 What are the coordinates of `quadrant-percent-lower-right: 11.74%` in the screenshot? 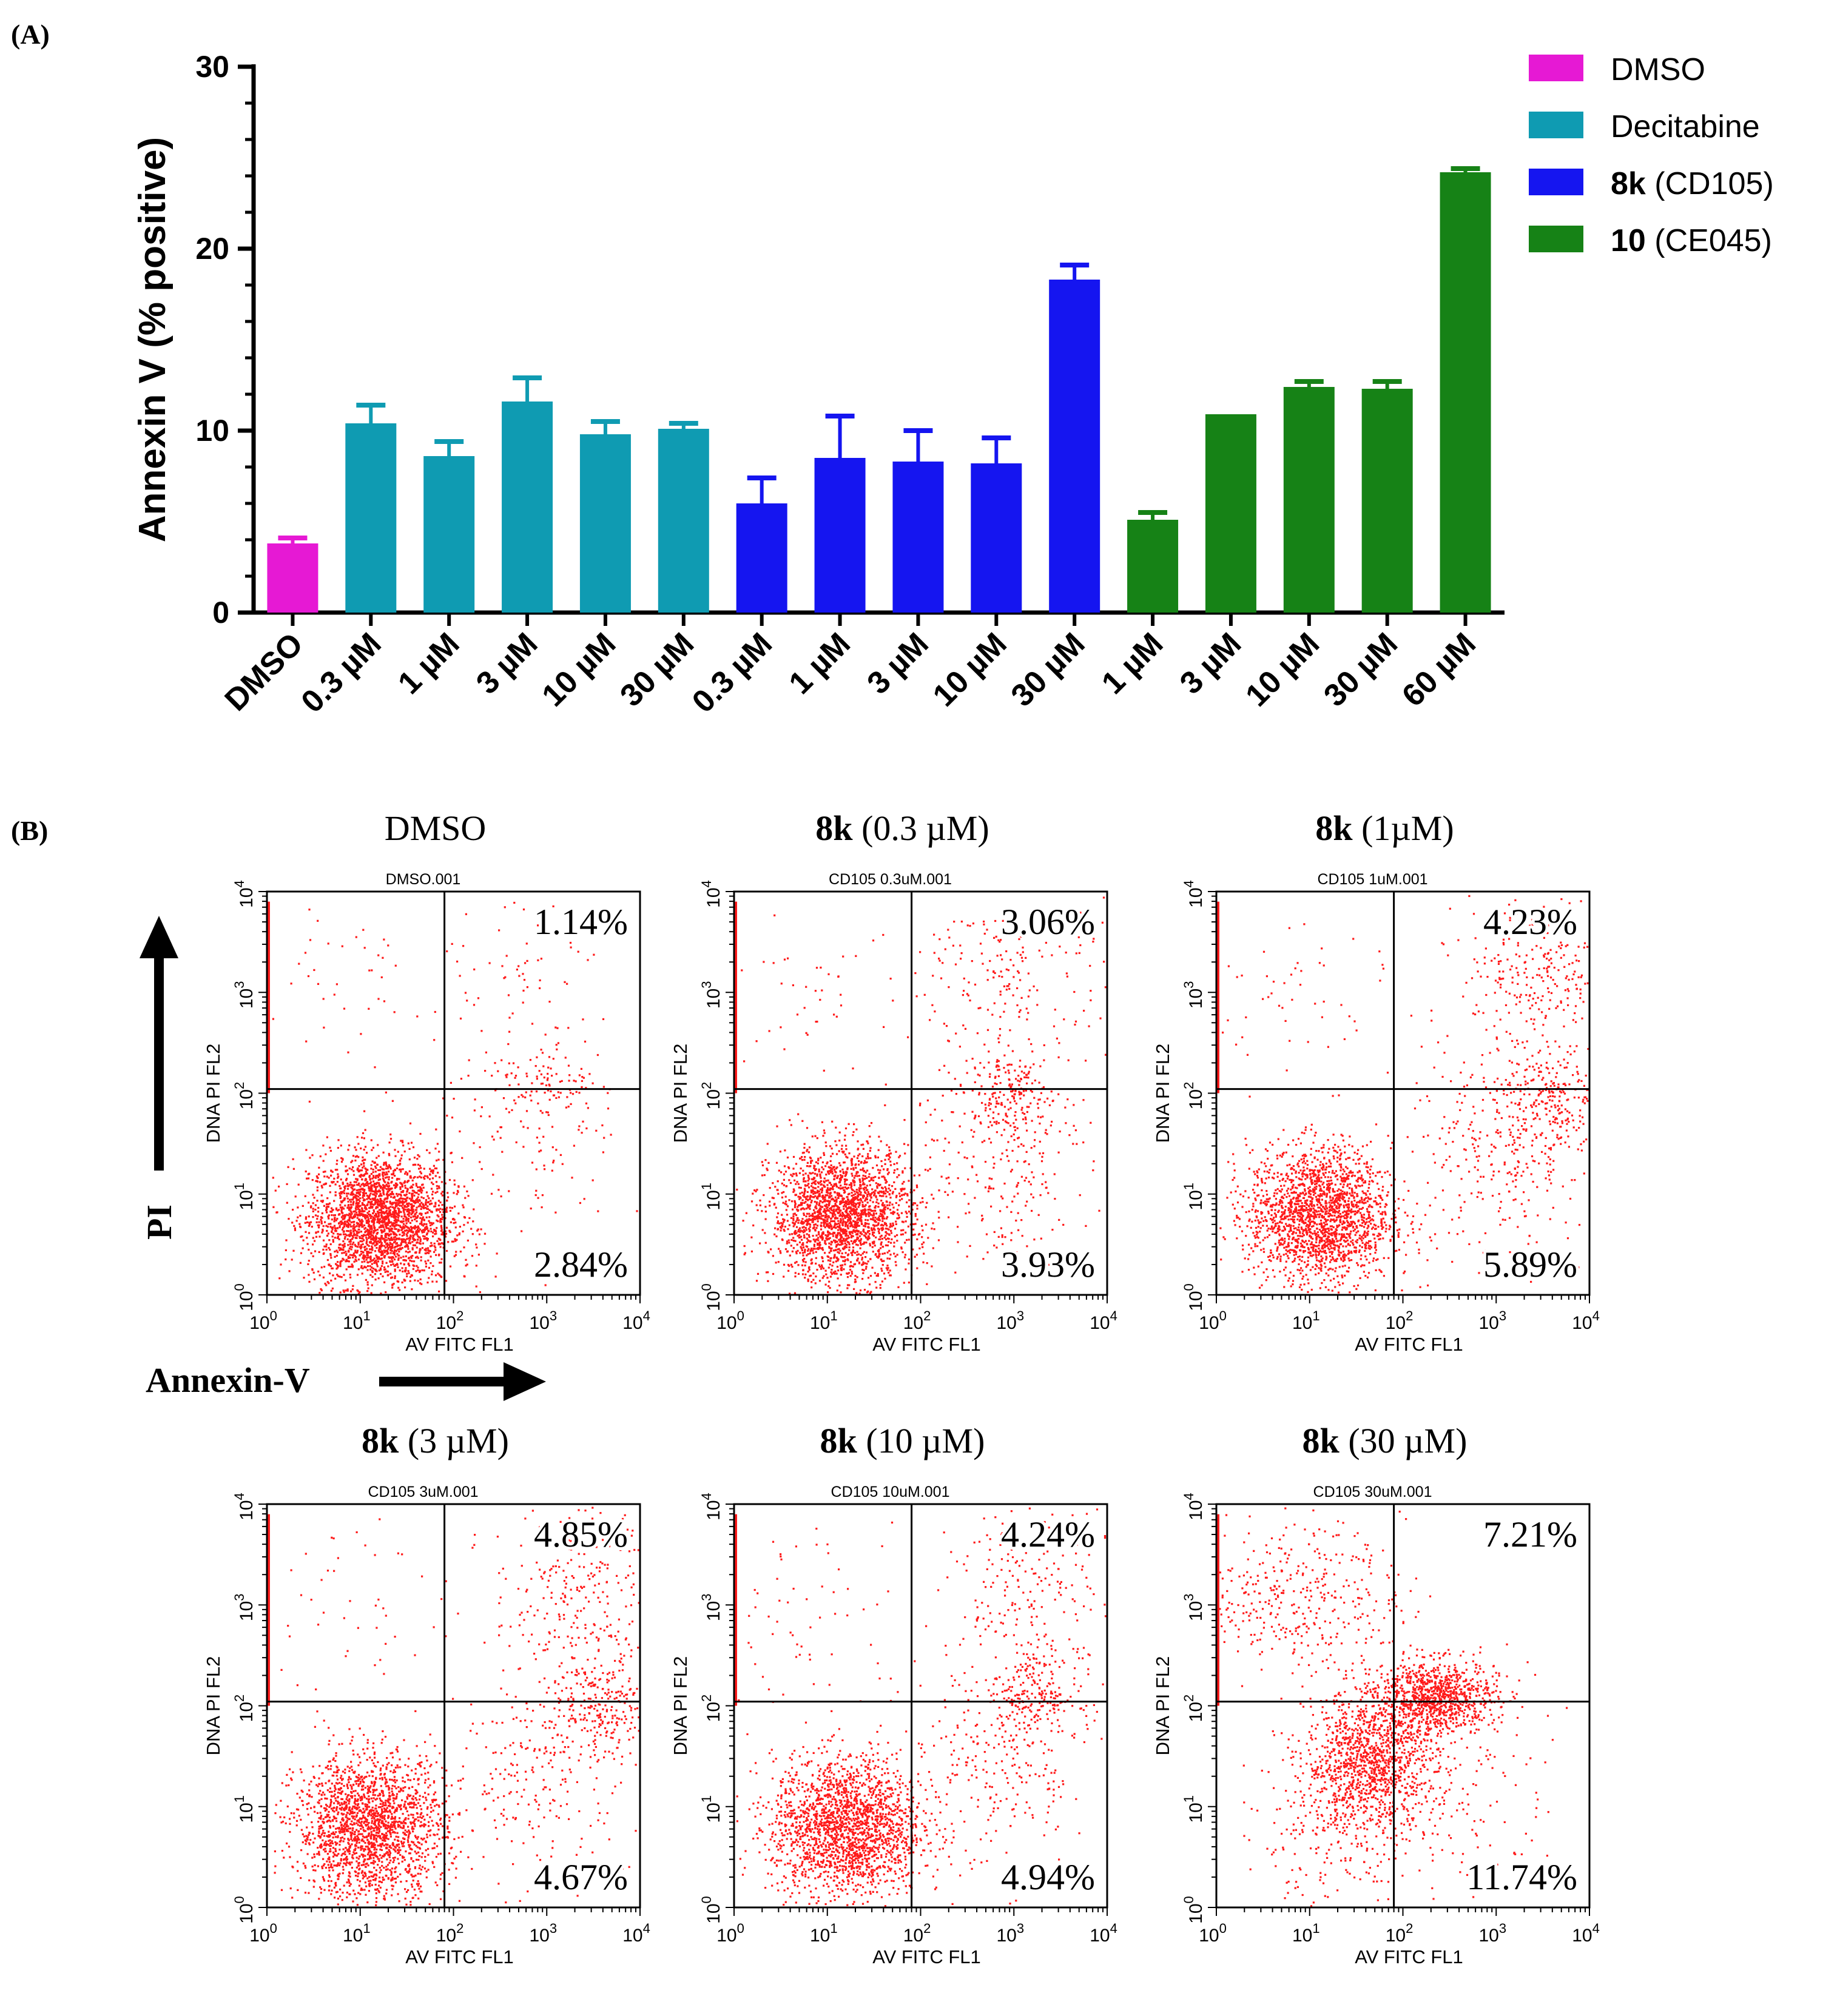 It's located at (1521, 1877).